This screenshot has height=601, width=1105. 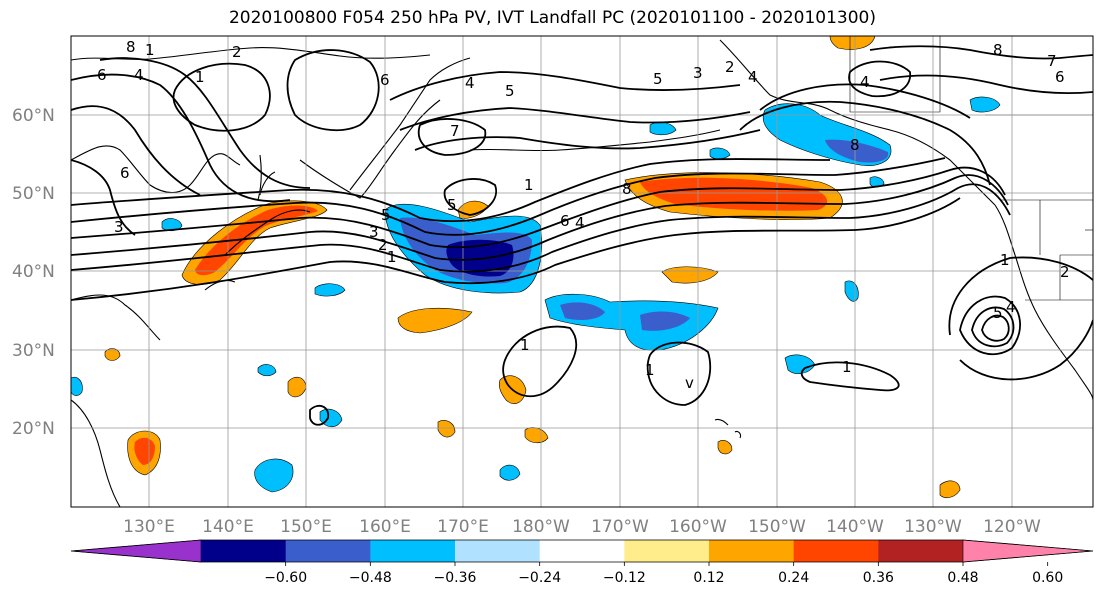 I want to click on lon-label: 170°E, so click(x=463, y=527).